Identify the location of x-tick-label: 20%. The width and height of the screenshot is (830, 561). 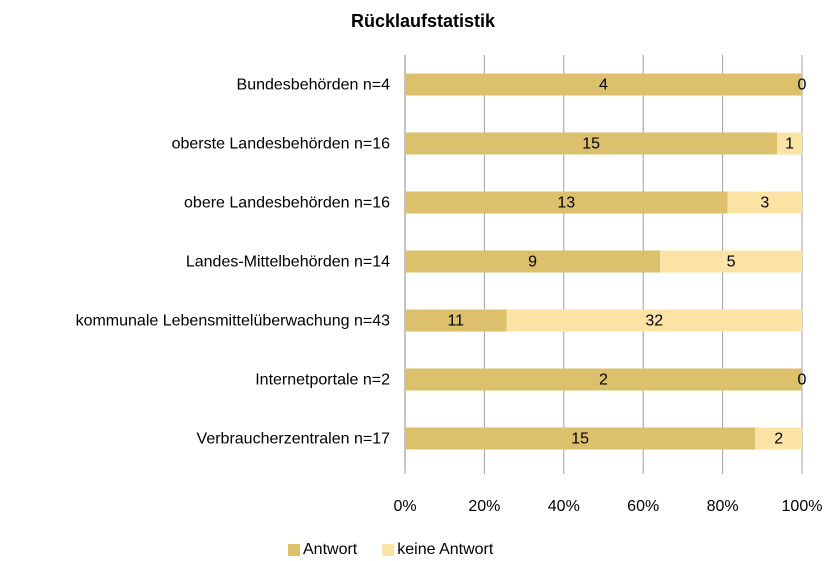
(484, 506).